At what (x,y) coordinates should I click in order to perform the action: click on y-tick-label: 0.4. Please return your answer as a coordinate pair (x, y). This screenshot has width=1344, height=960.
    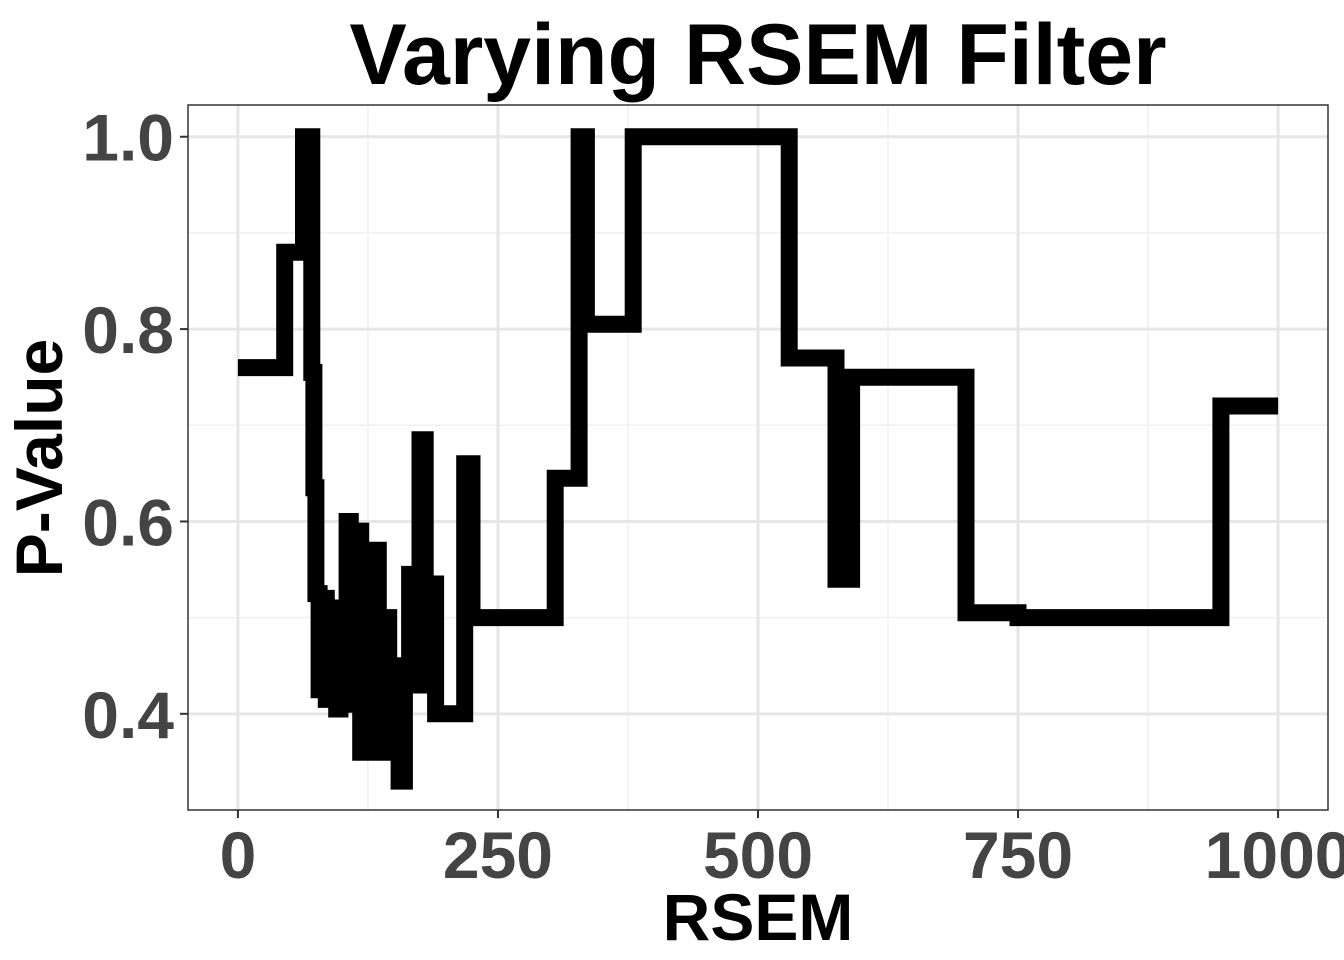
    Looking at the image, I should click on (128, 715).